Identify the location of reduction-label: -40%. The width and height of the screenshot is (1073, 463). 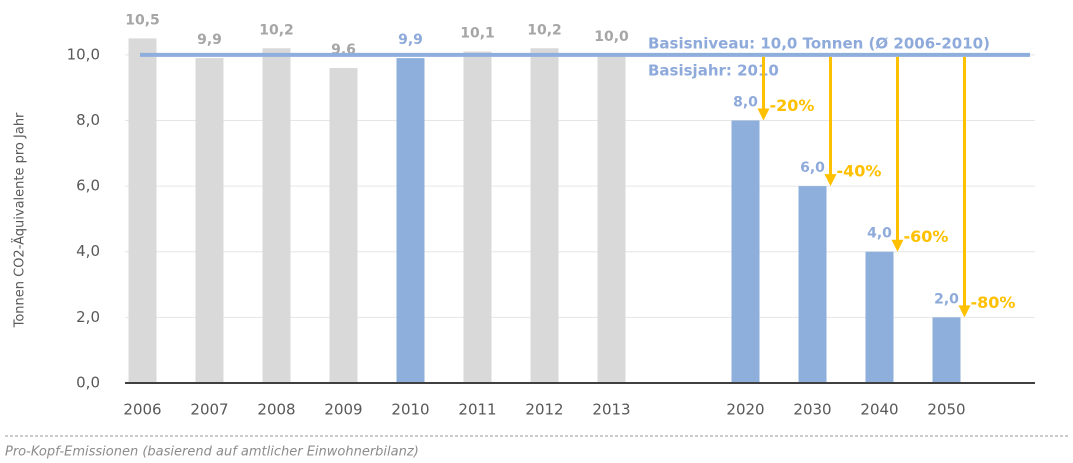
(859, 171).